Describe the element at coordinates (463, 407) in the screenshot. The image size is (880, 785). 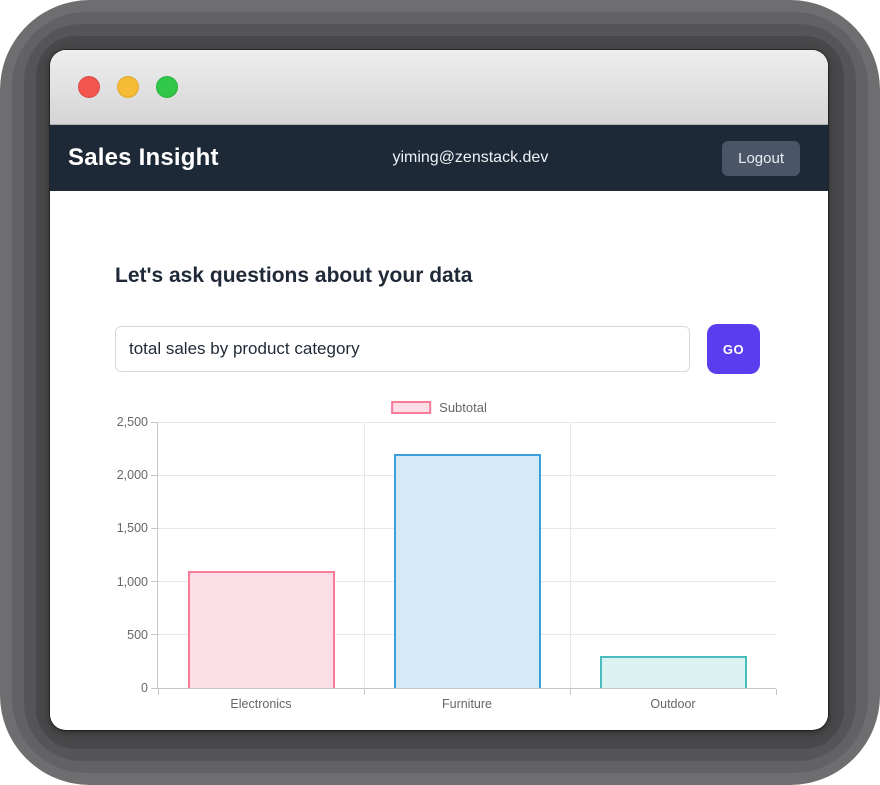
I see `legend-label: Subtotal` at that location.